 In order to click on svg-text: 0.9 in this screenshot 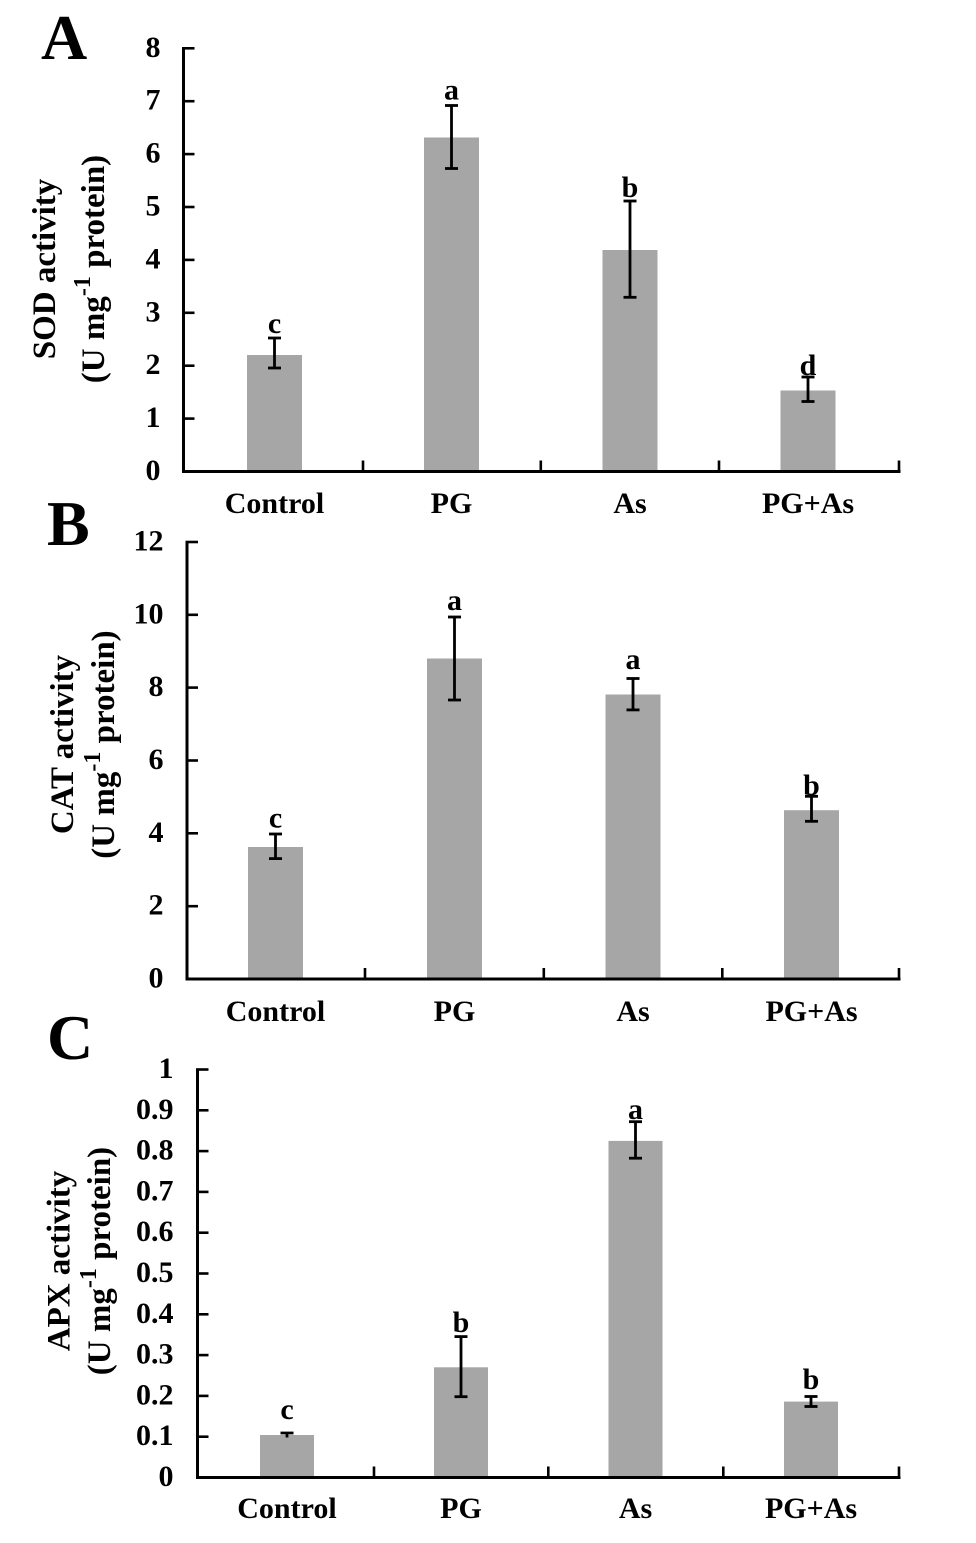, I will do `click(155, 1109)`.